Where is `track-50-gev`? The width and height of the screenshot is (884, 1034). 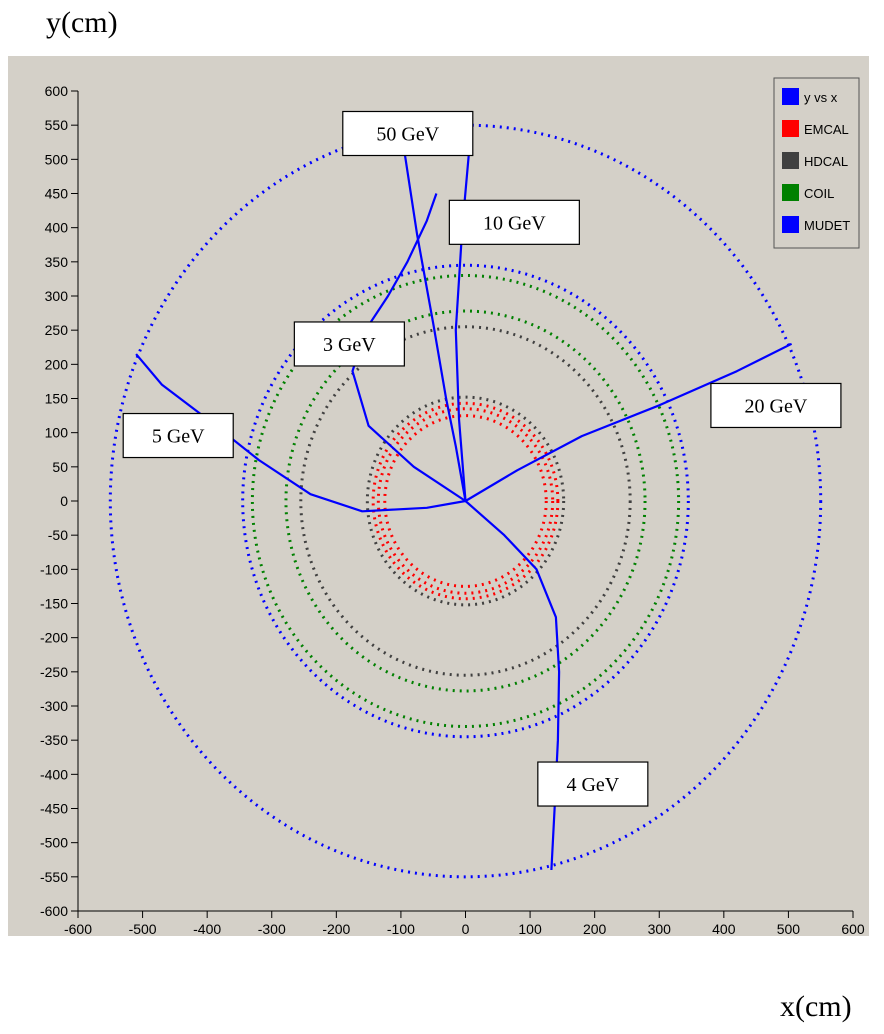 track-50-gev is located at coordinates (433, 315).